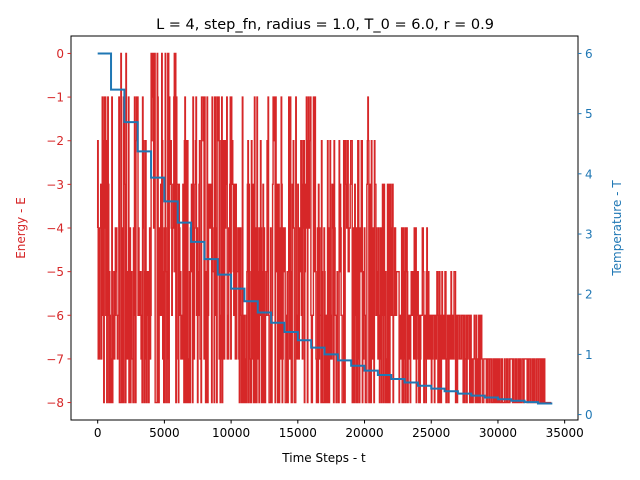  What do you see at coordinates (589, 355) in the screenshot?
I see `right-tick-label: 1` at bounding box center [589, 355].